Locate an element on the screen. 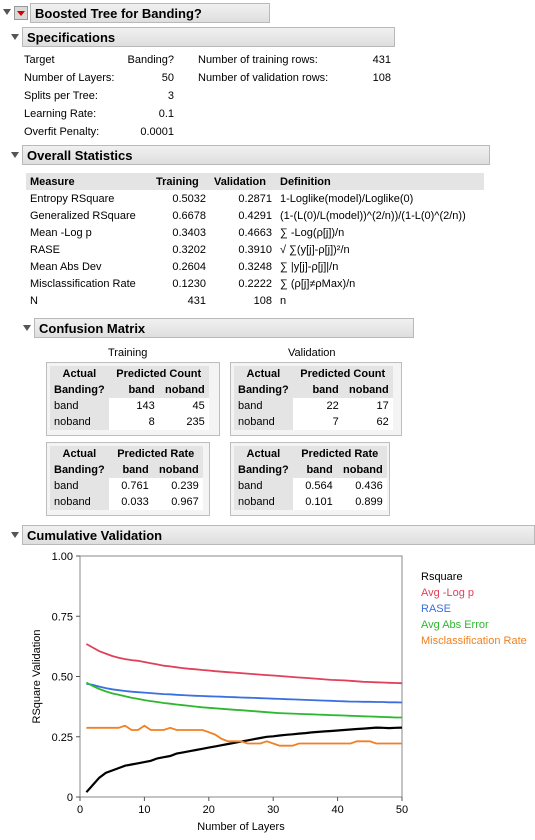  training-label: Training is located at coordinates (128, 353).